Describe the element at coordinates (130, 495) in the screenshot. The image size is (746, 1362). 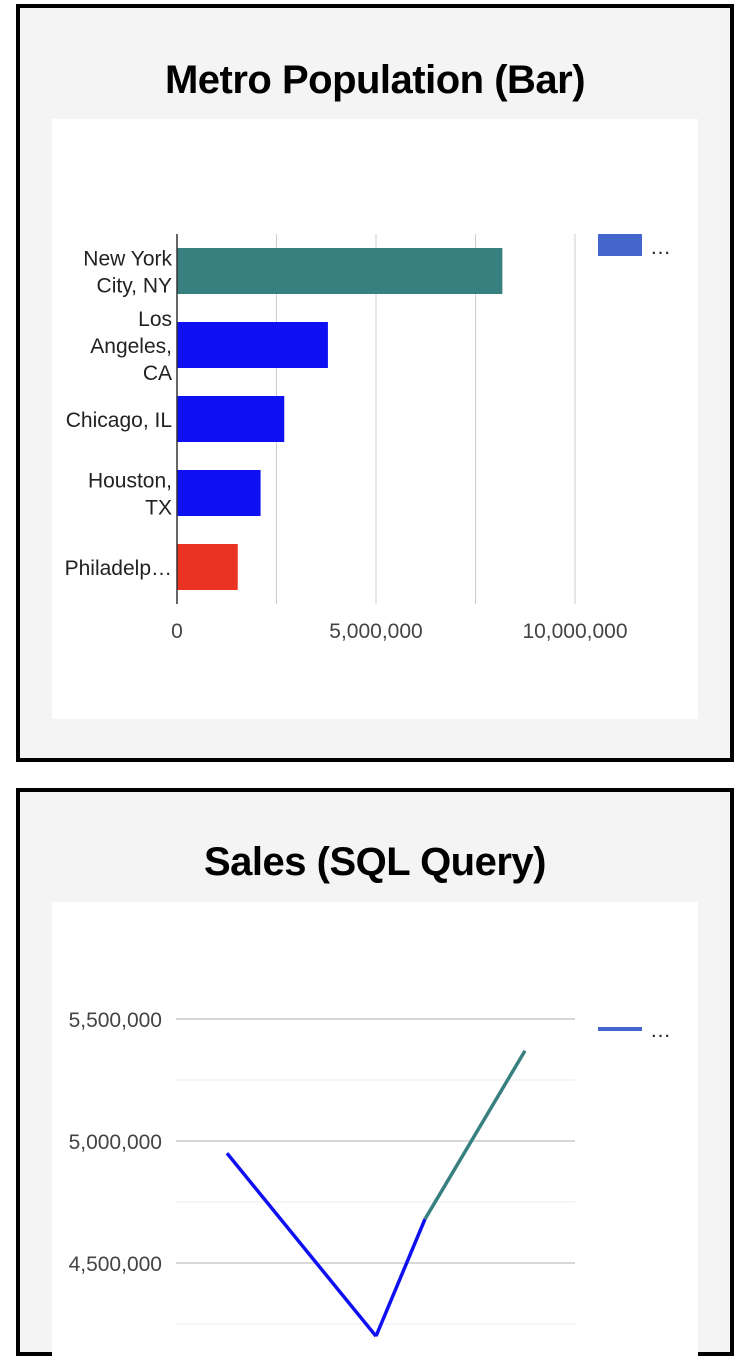
I see `category-label: Houston, TX` at that location.